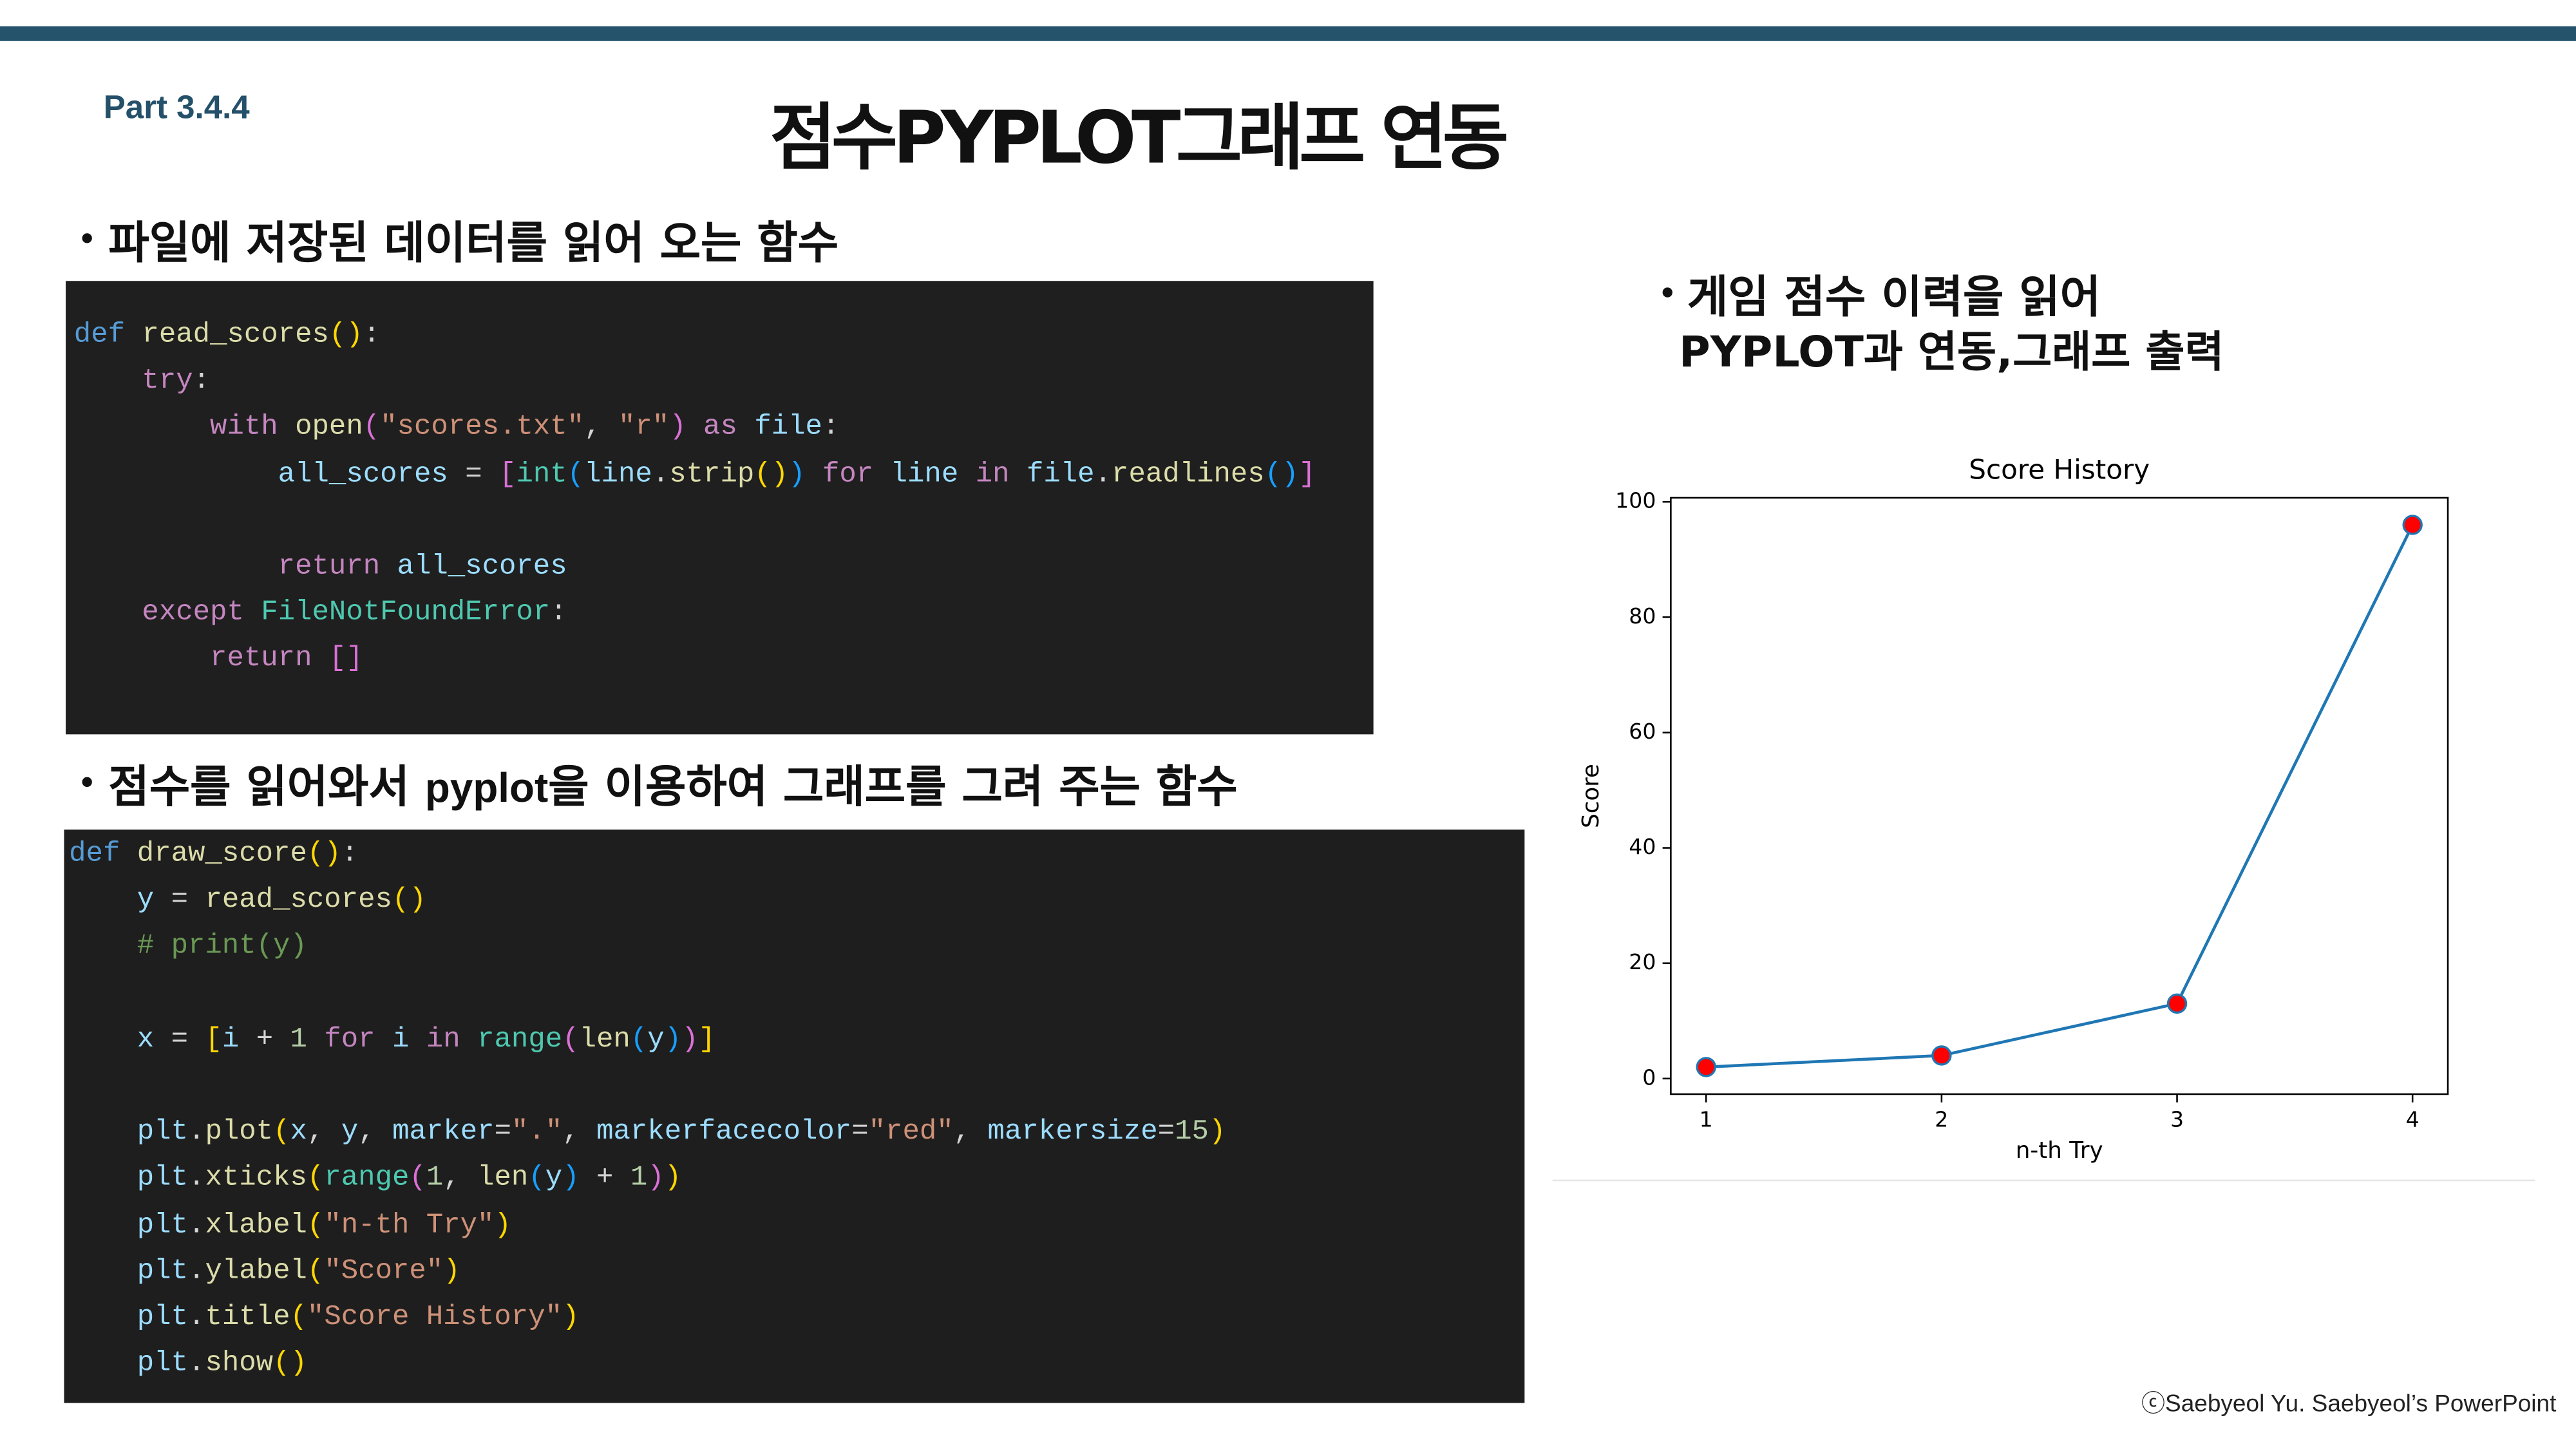 This screenshot has width=2576, height=1449. Describe the element at coordinates (644, 429) in the screenshot. I see `code-token: "r"` at that location.